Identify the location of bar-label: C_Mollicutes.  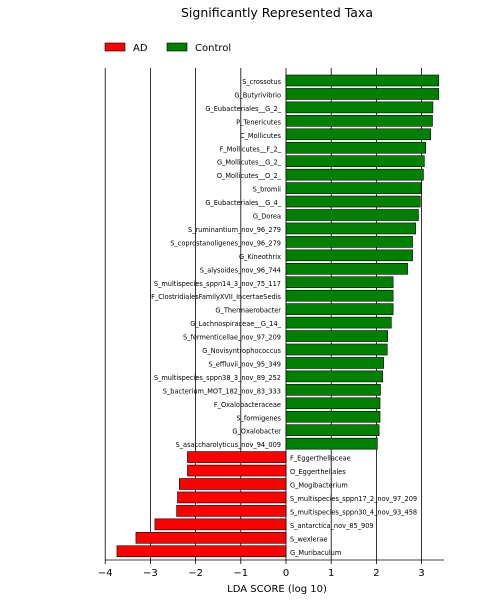
(261, 136).